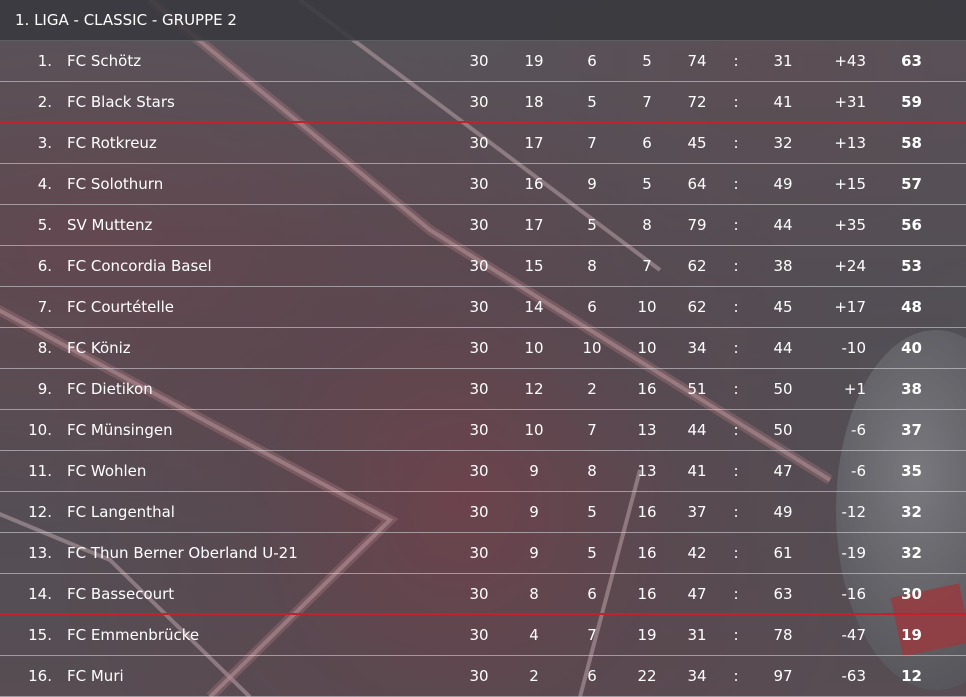  What do you see at coordinates (783, 307) in the screenshot?
I see `goals-against-cell: 45` at bounding box center [783, 307].